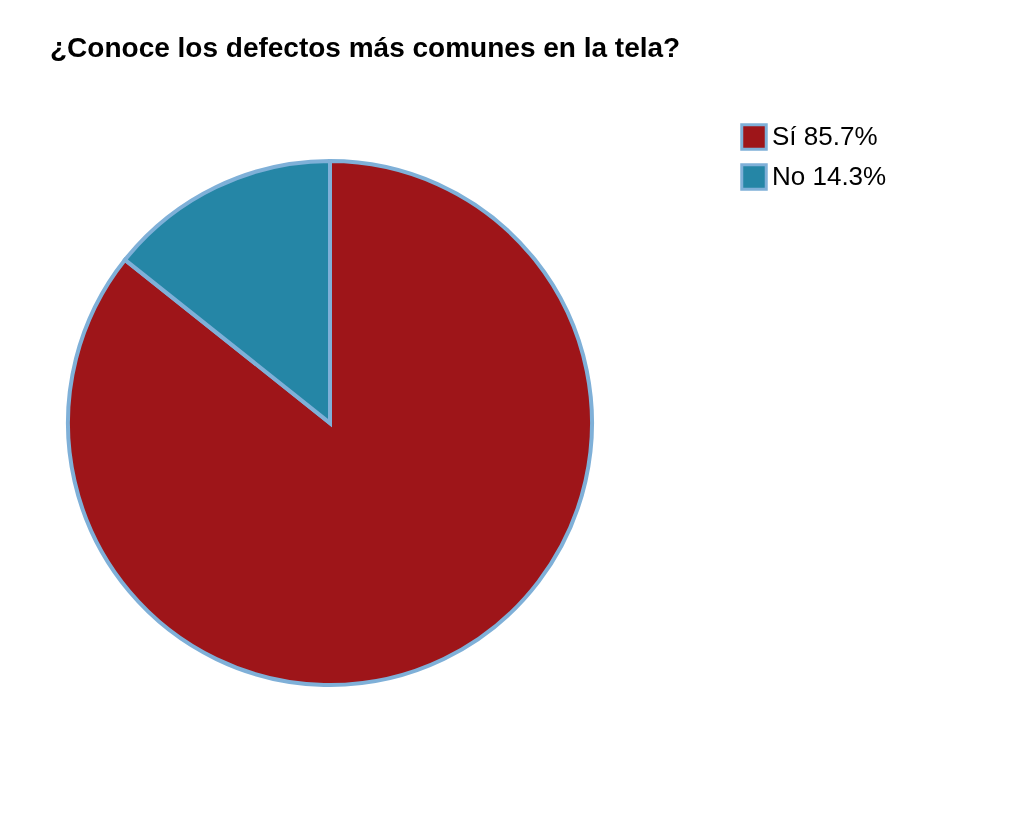  I want to click on chart-title: ¿Conoce los defectos más comunes en la tela?, so click(365, 47).